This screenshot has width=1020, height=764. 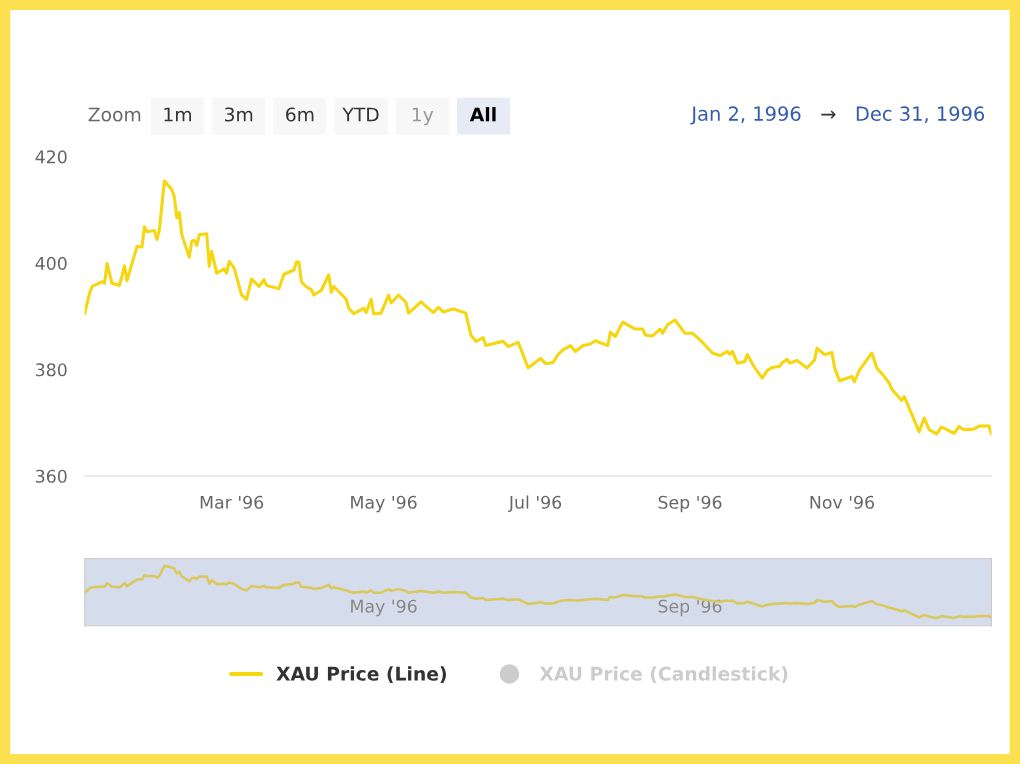 What do you see at coordinates (842, 502) in the screenshot?
I see `x-tick-label: Nov '96` at bounding box center [842, 502].